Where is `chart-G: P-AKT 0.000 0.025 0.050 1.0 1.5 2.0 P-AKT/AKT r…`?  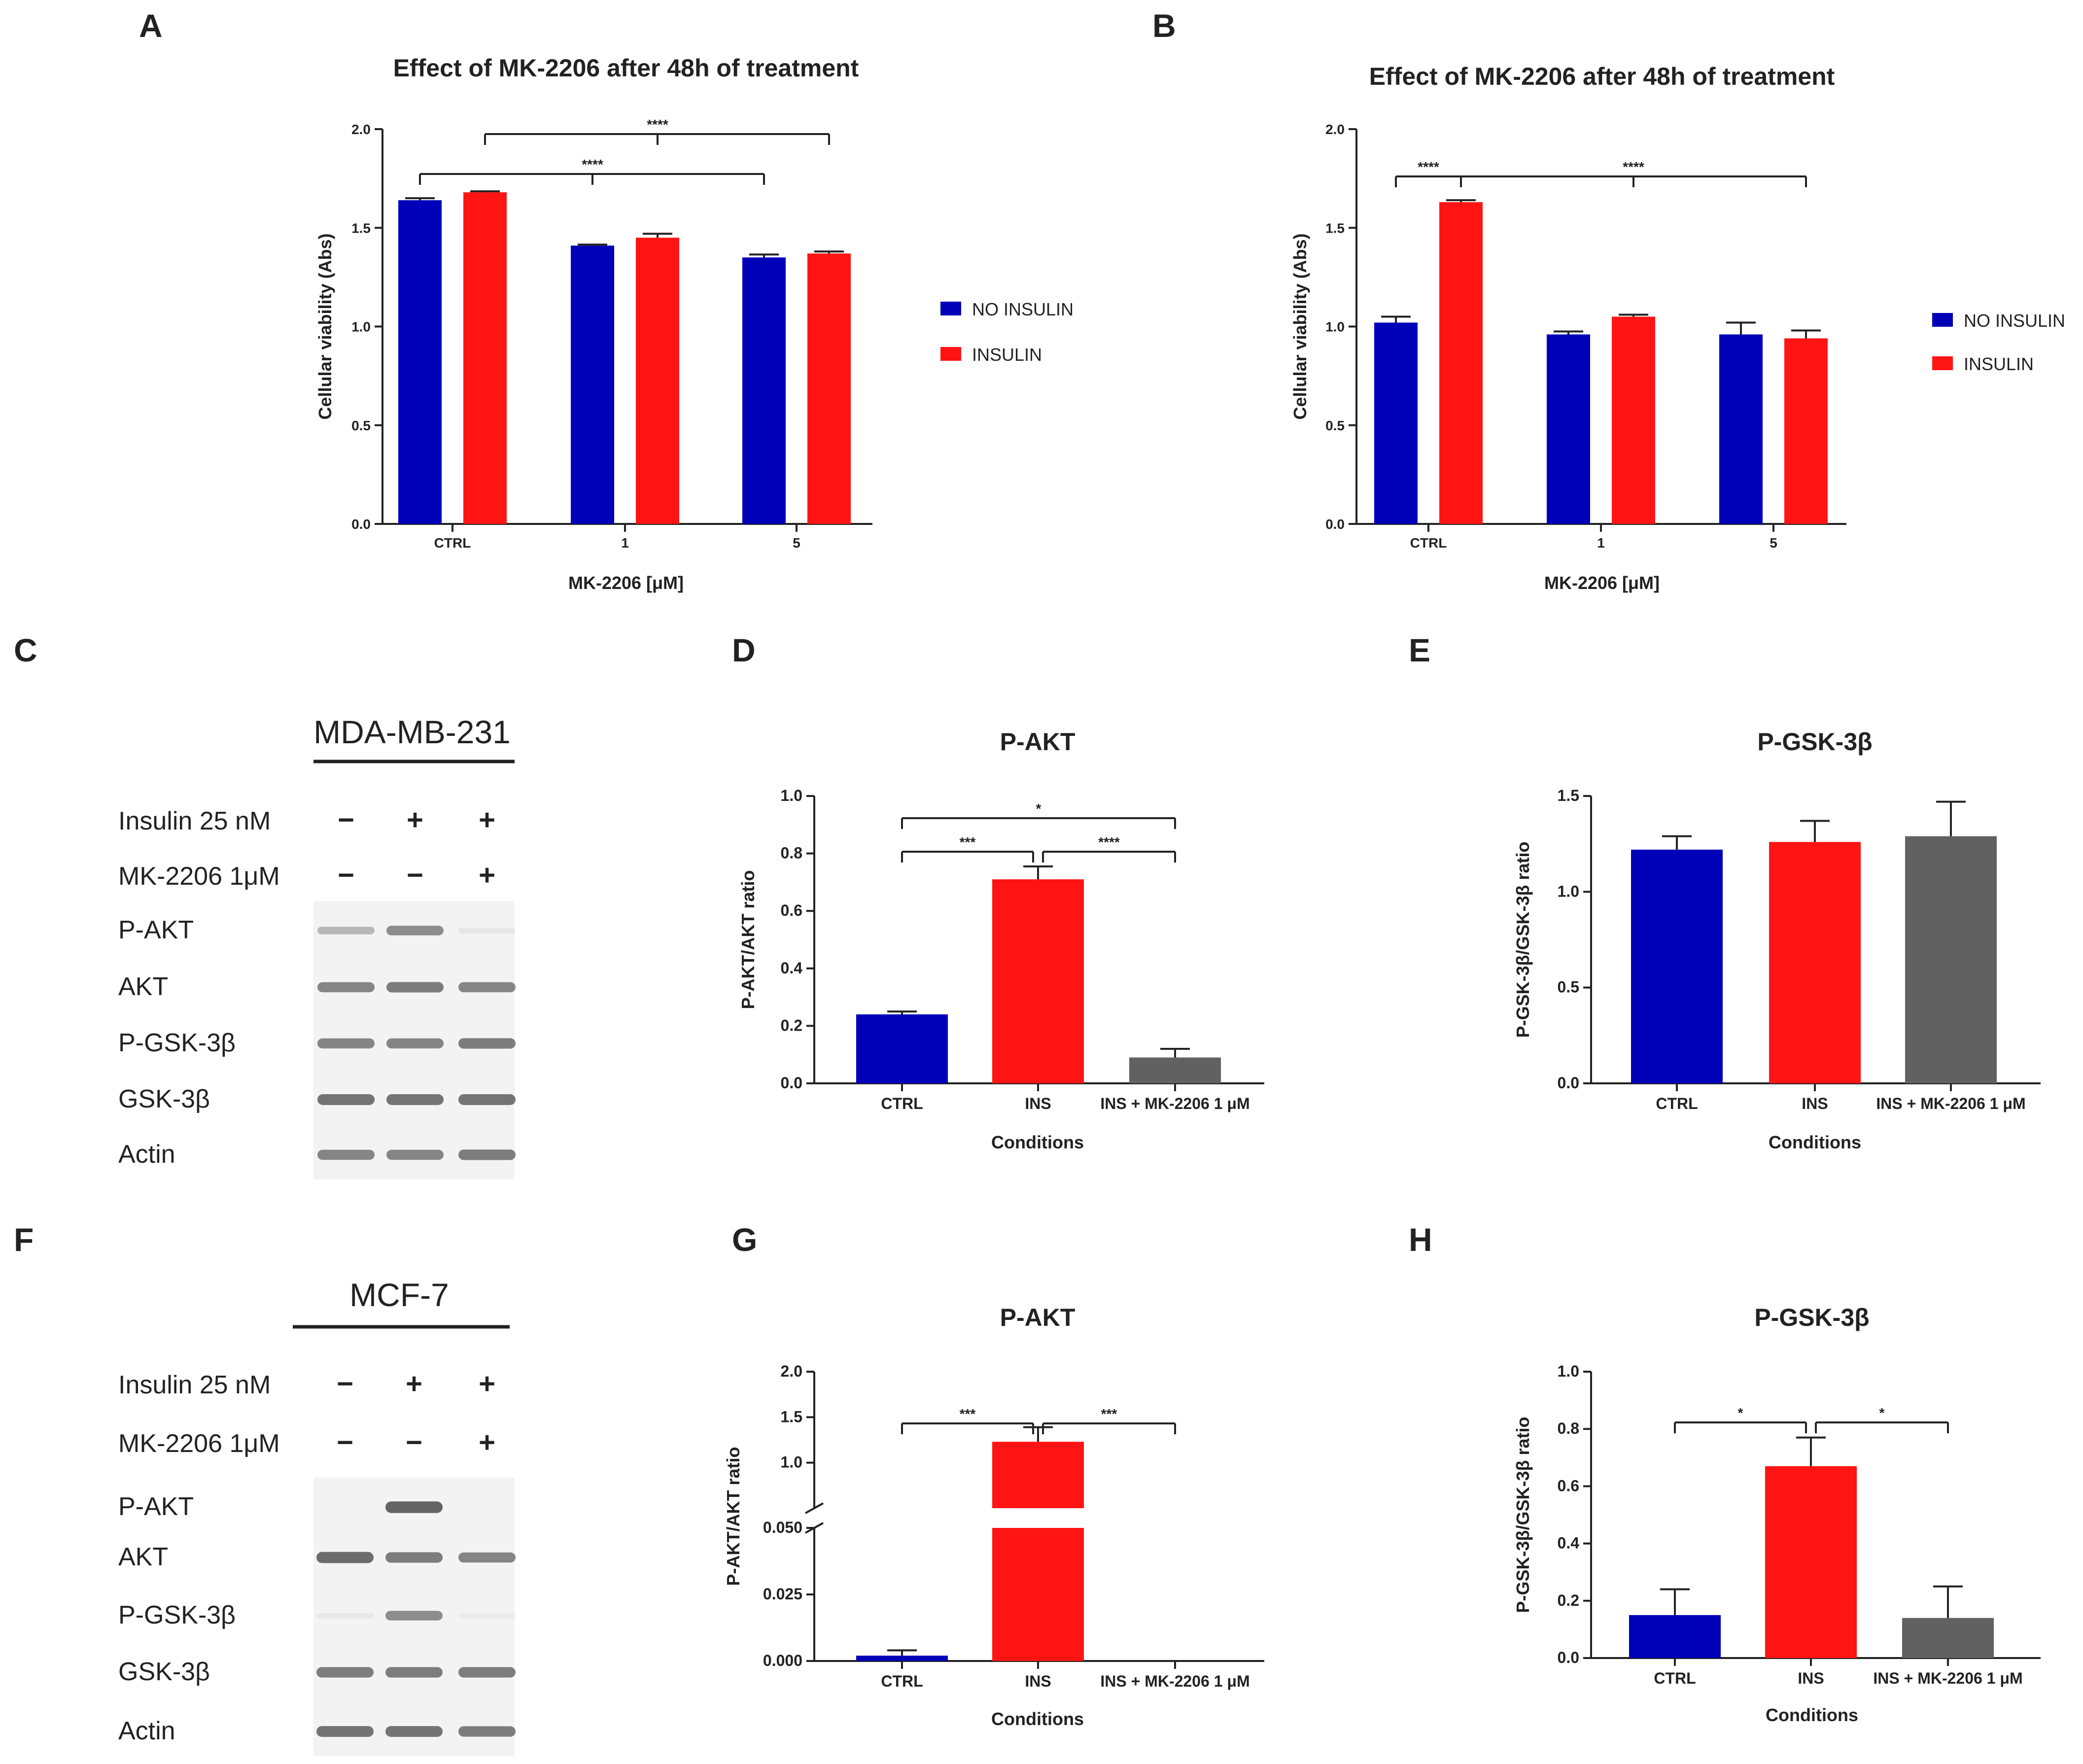
chart-G: P-AKT 0.000 0.025 0.050 1.0 1.5 2.0 P-AKT/AKT r… is located at coordinates (993, 1516).